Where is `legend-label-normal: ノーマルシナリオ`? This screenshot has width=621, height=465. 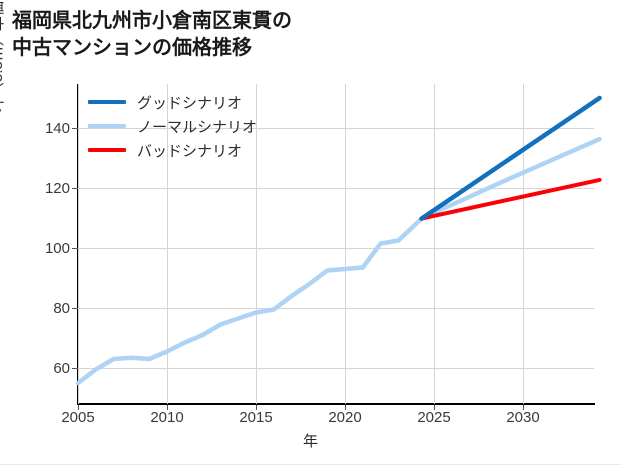
legend-label-normal: ノーマルシナリオ is located at coordinates (197, 127).